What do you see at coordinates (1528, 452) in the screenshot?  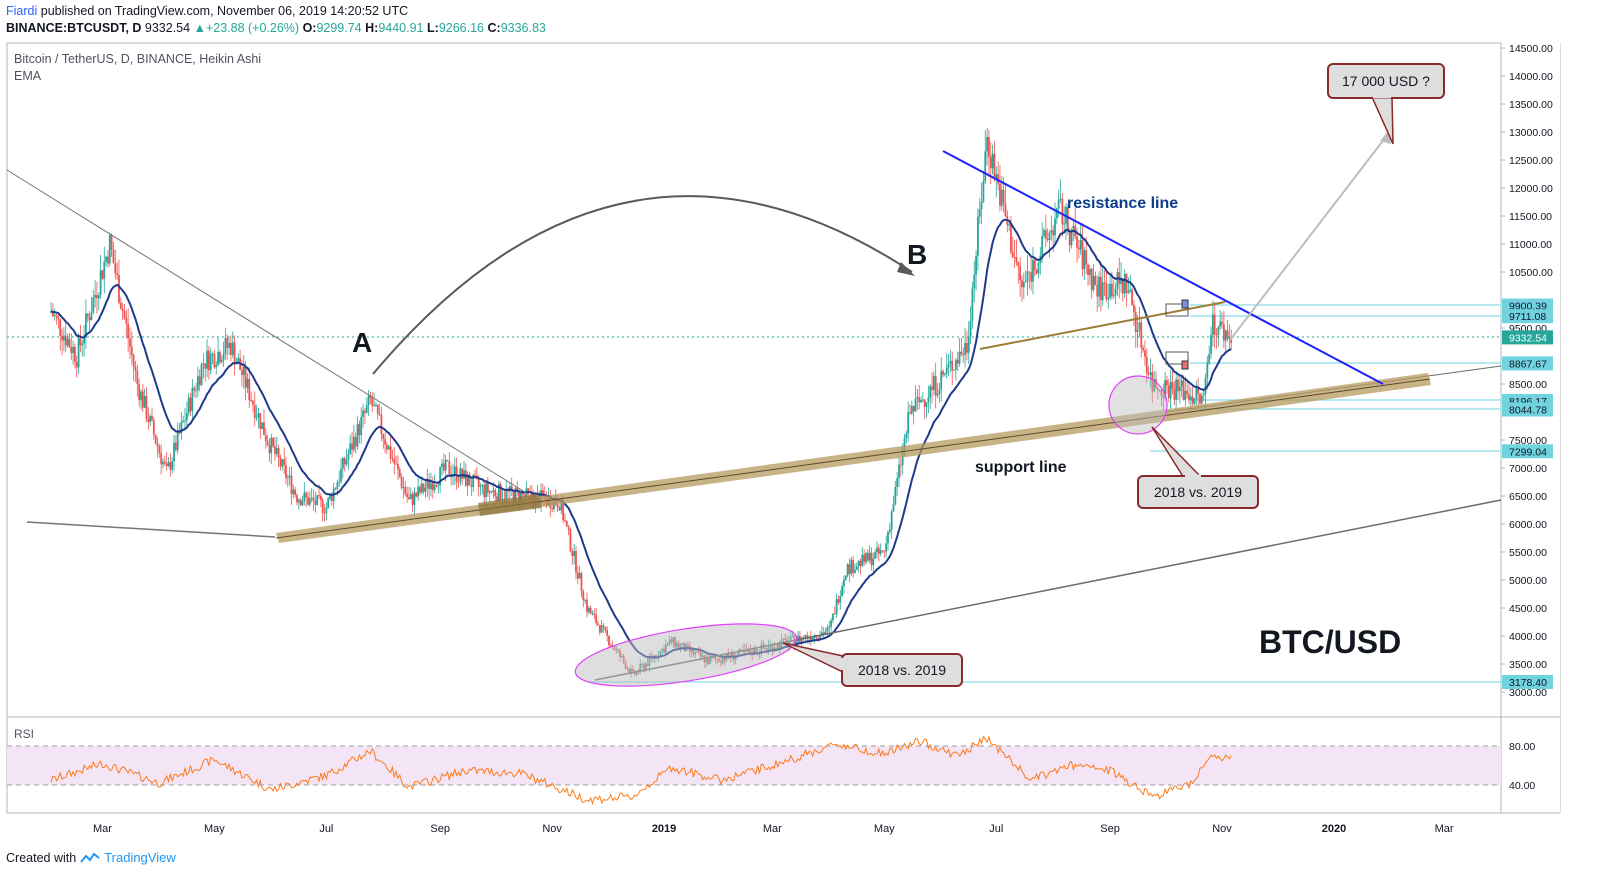 I see `price-tag-label: 7299.04` at bounding box center [1528, 452].